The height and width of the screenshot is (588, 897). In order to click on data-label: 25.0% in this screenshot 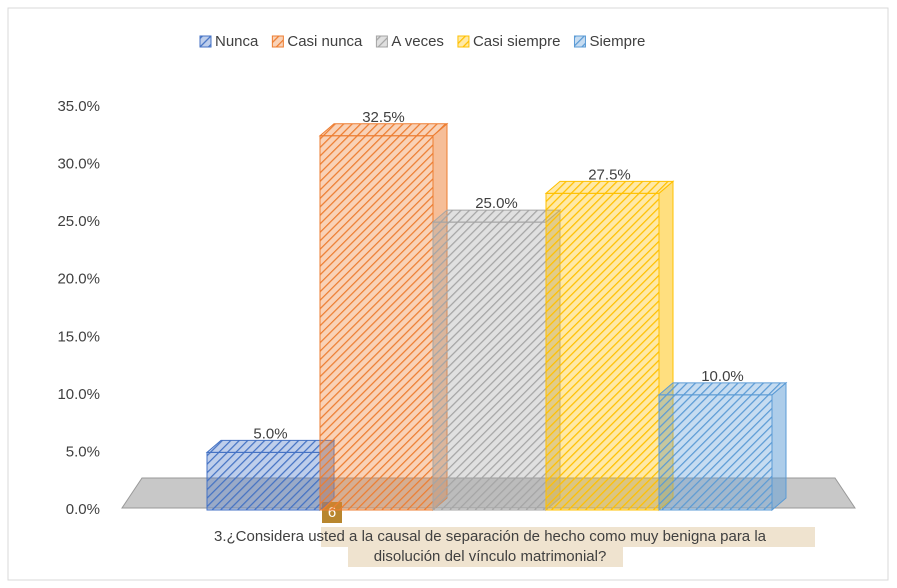, I will do `click(496, 203)`.